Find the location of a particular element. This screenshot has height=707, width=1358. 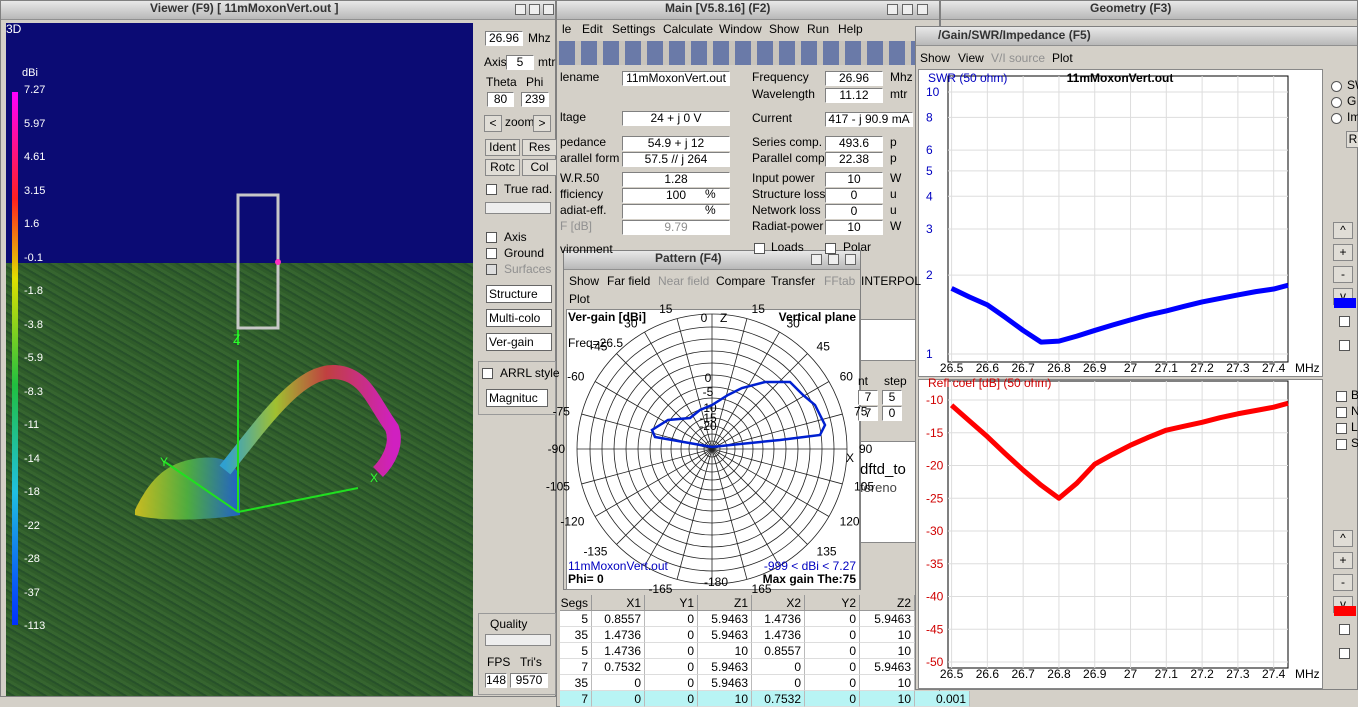

field is located at coordinates (676, 211).